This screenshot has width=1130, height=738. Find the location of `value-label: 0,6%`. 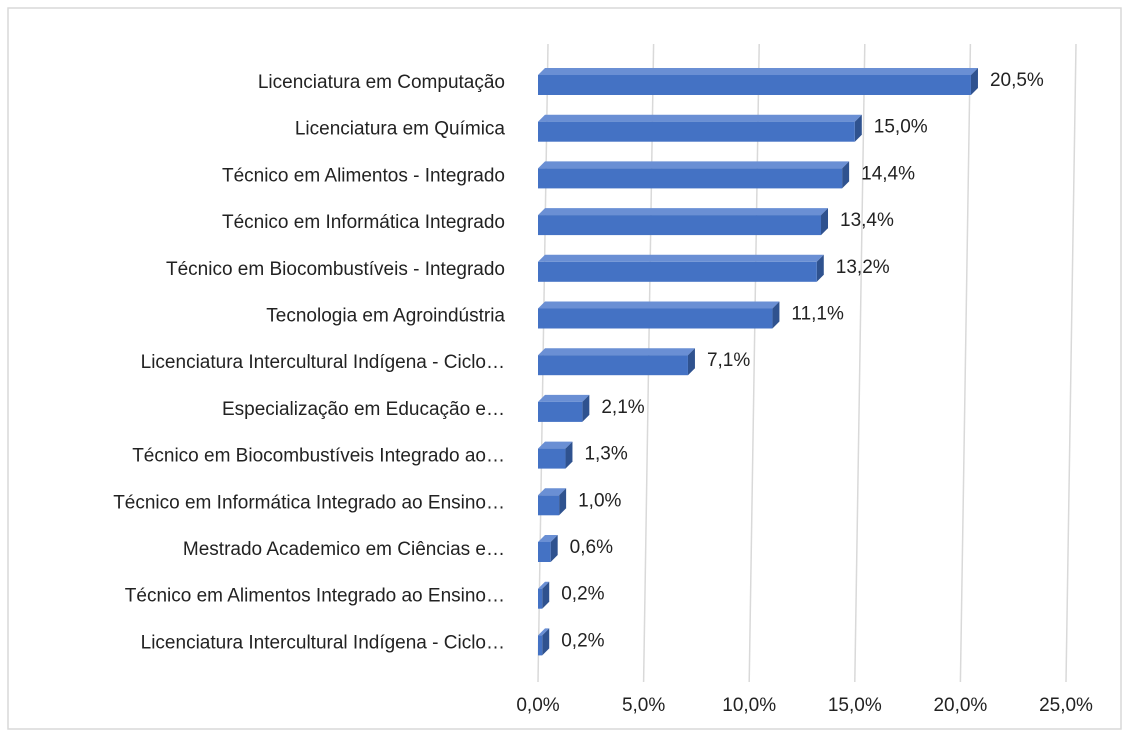

value-label: 0,6% is located at coordinates (591, 547).